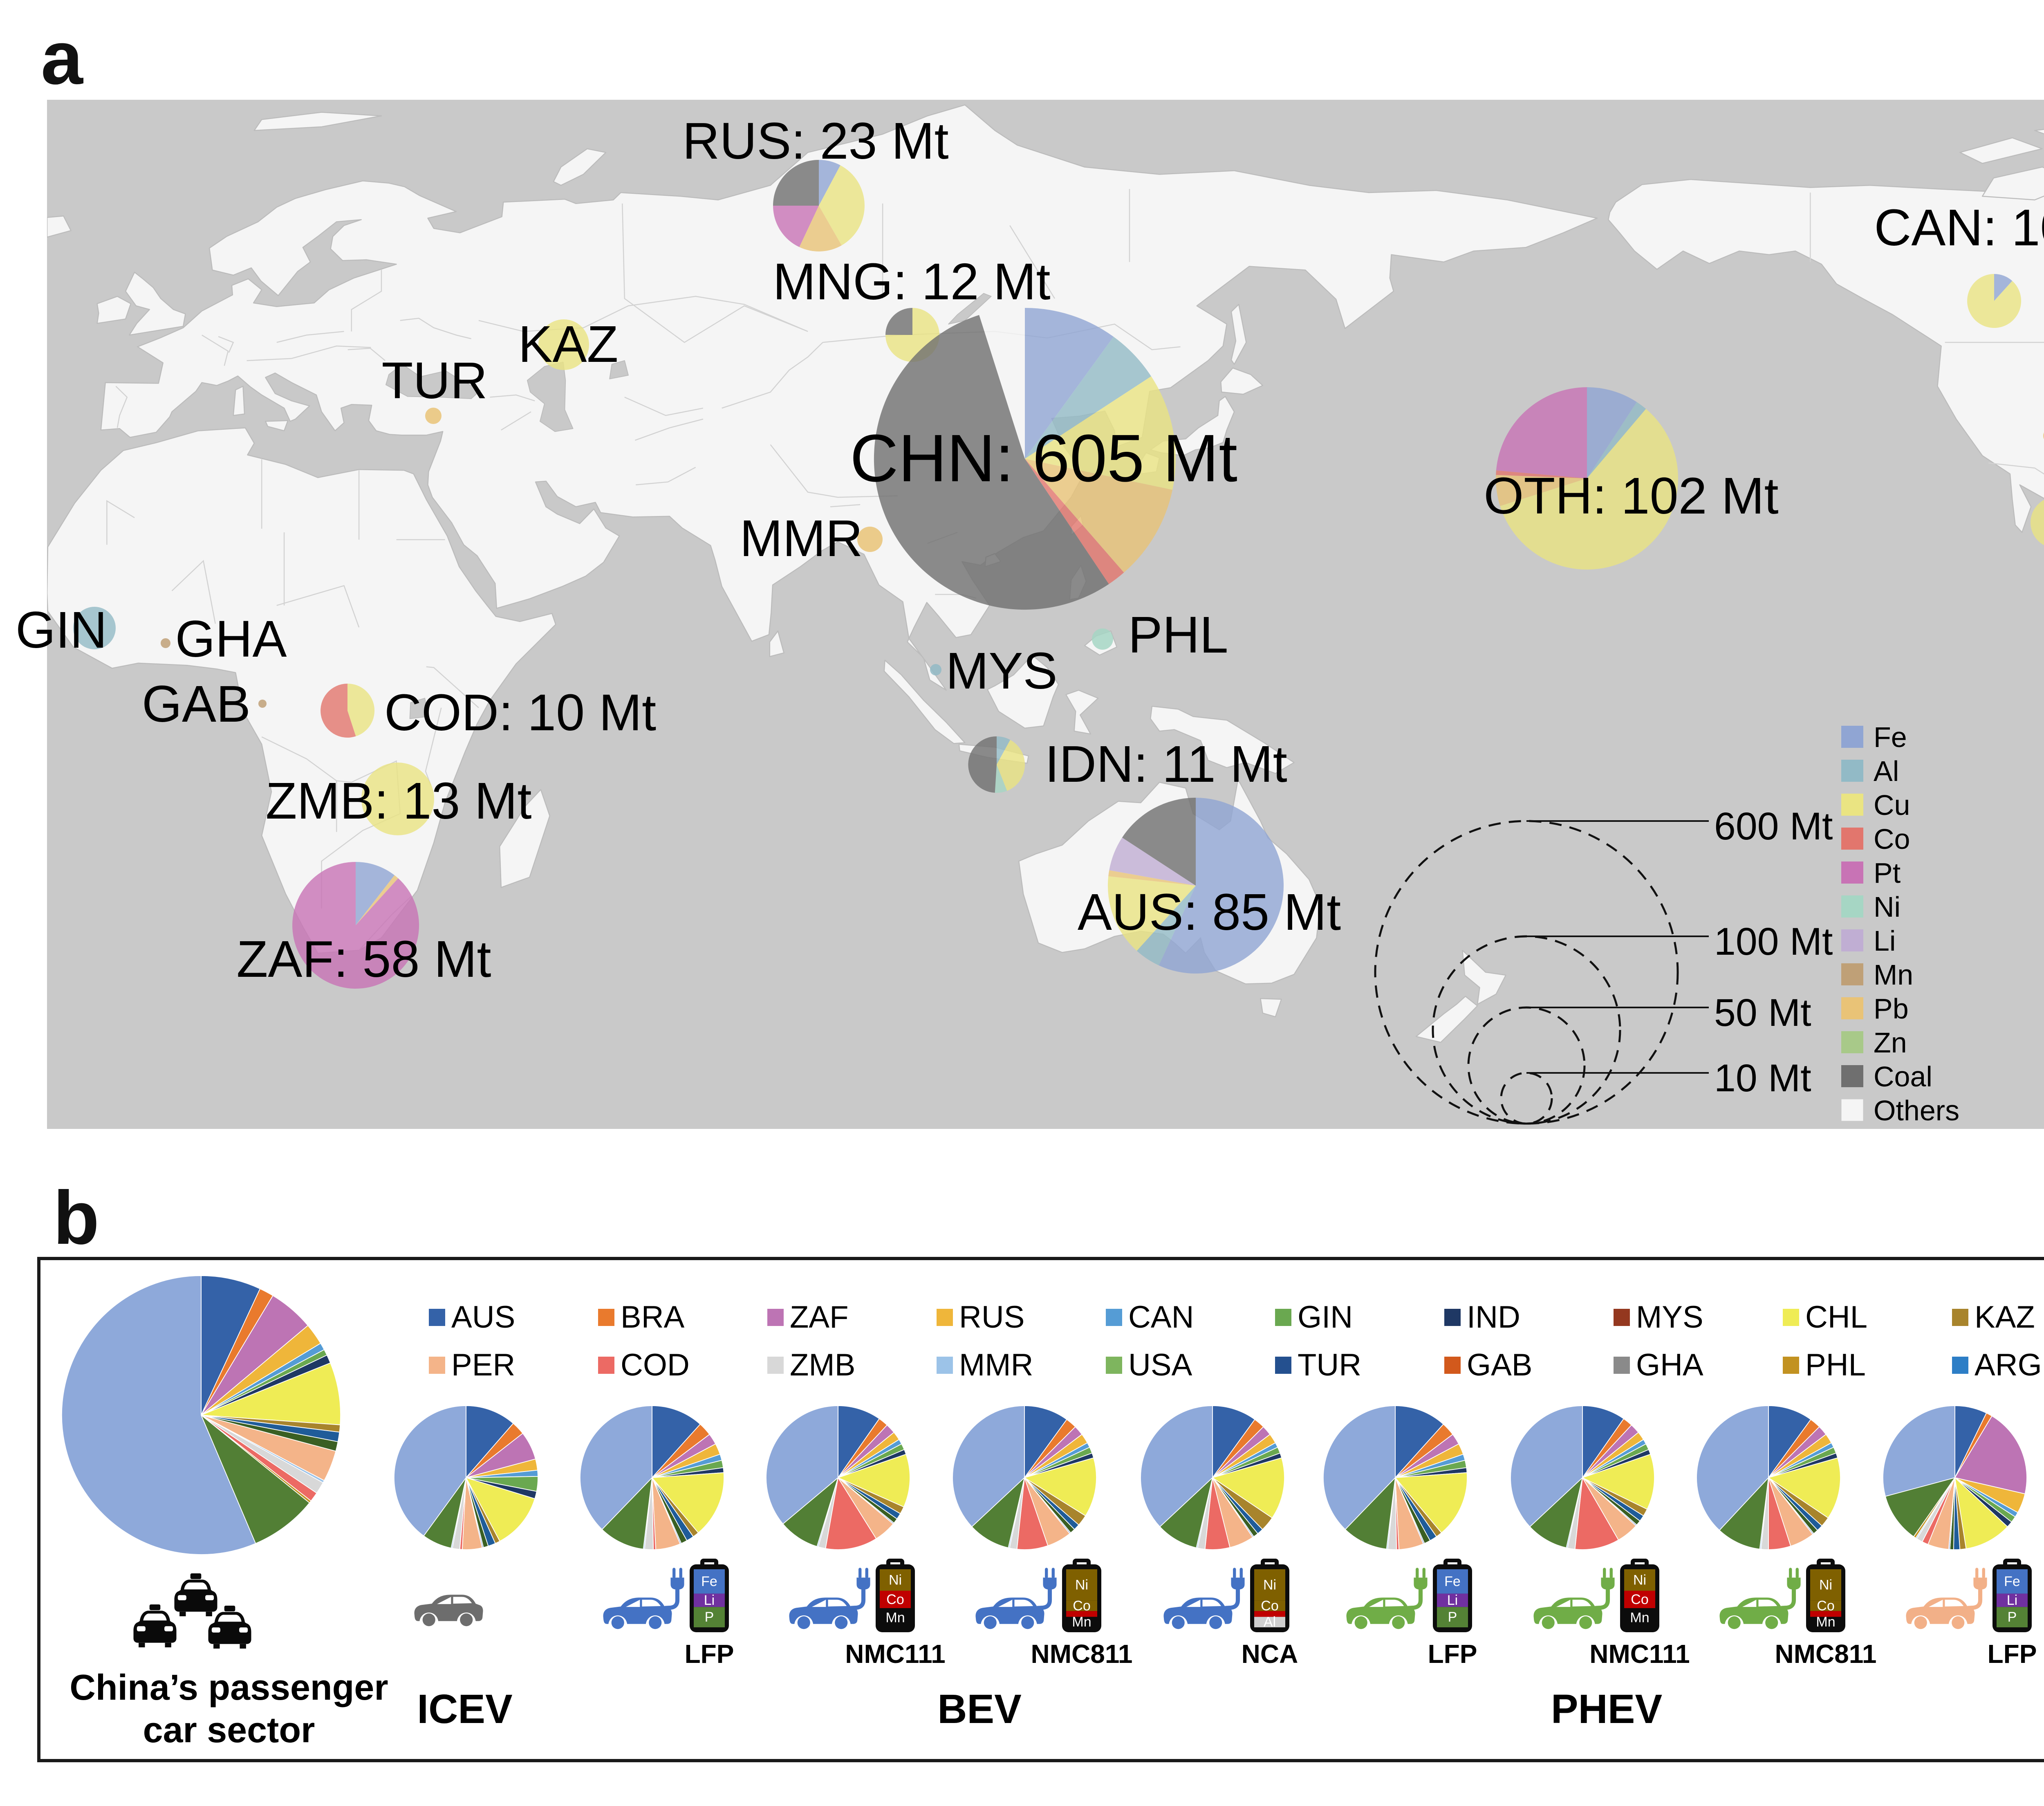 Image resolution: width=2044 pixels, height=1806 pixels. What do you see at coordinates (1166, 764) in the screenshot?
I see `svg-text: IDN: 11 Mt` at bounding box center [1166, 764].